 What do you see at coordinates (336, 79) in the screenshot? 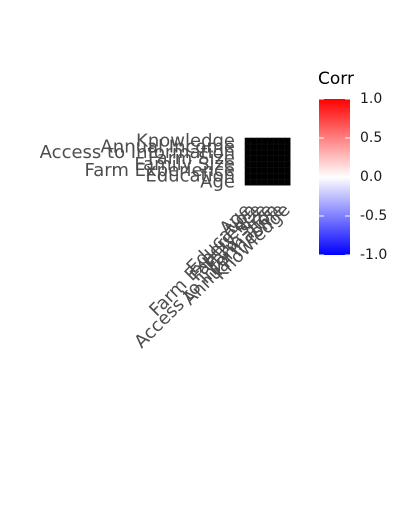
I see `legend-title: Corr` at bounding box center [336, 79].